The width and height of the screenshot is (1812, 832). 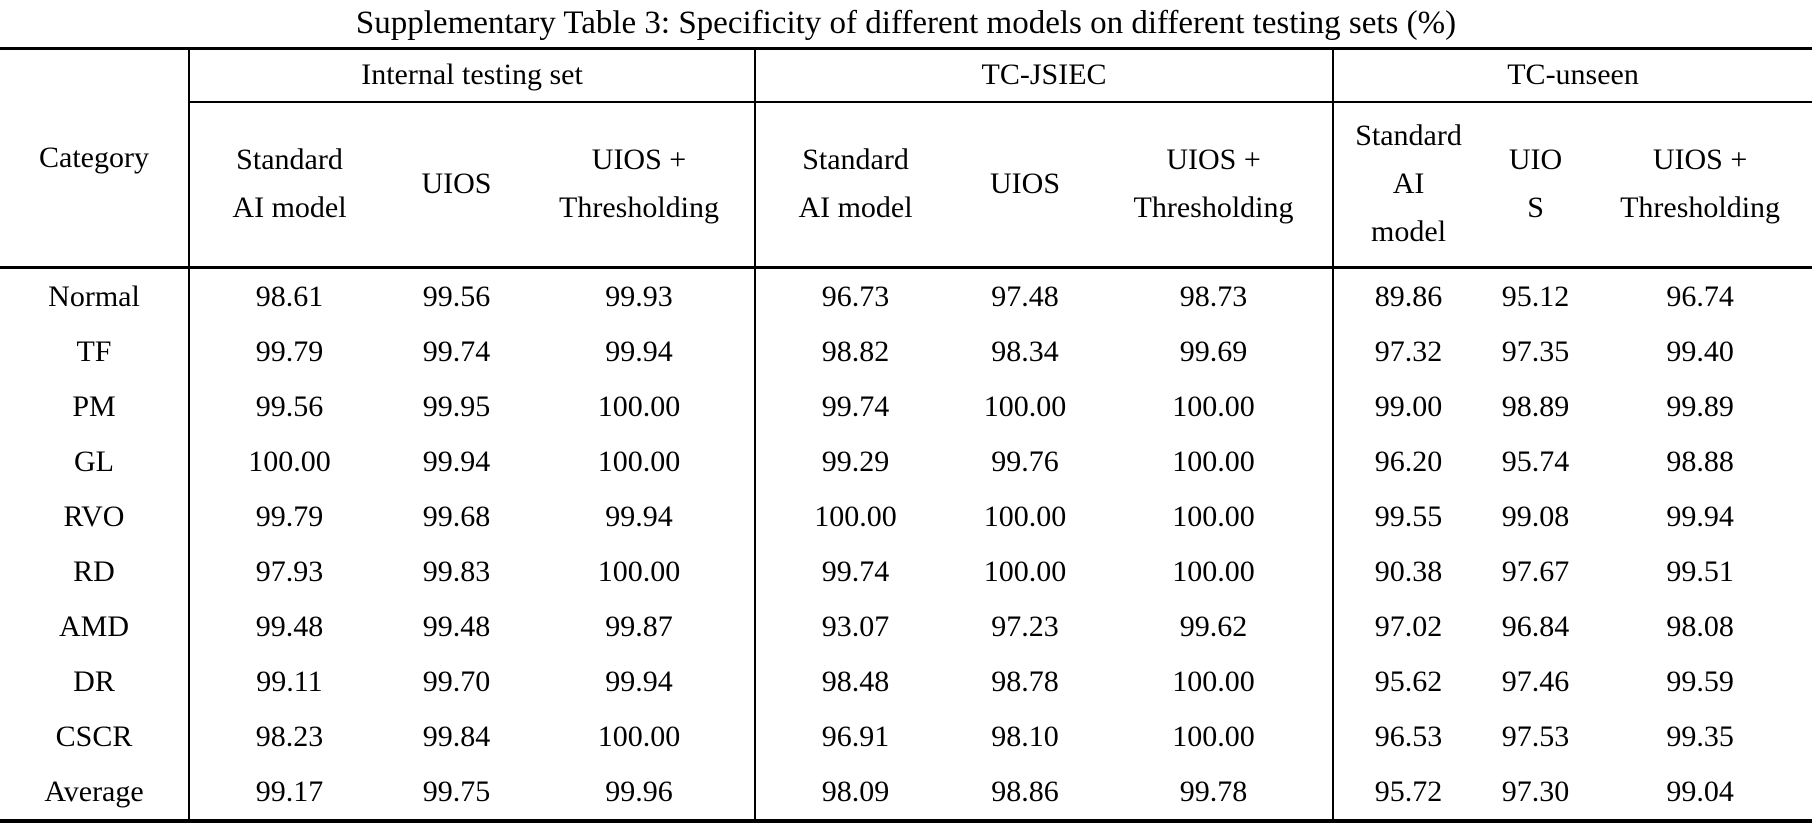 I want to click on value-cell: 96.20, so click(x=1408, y=461).